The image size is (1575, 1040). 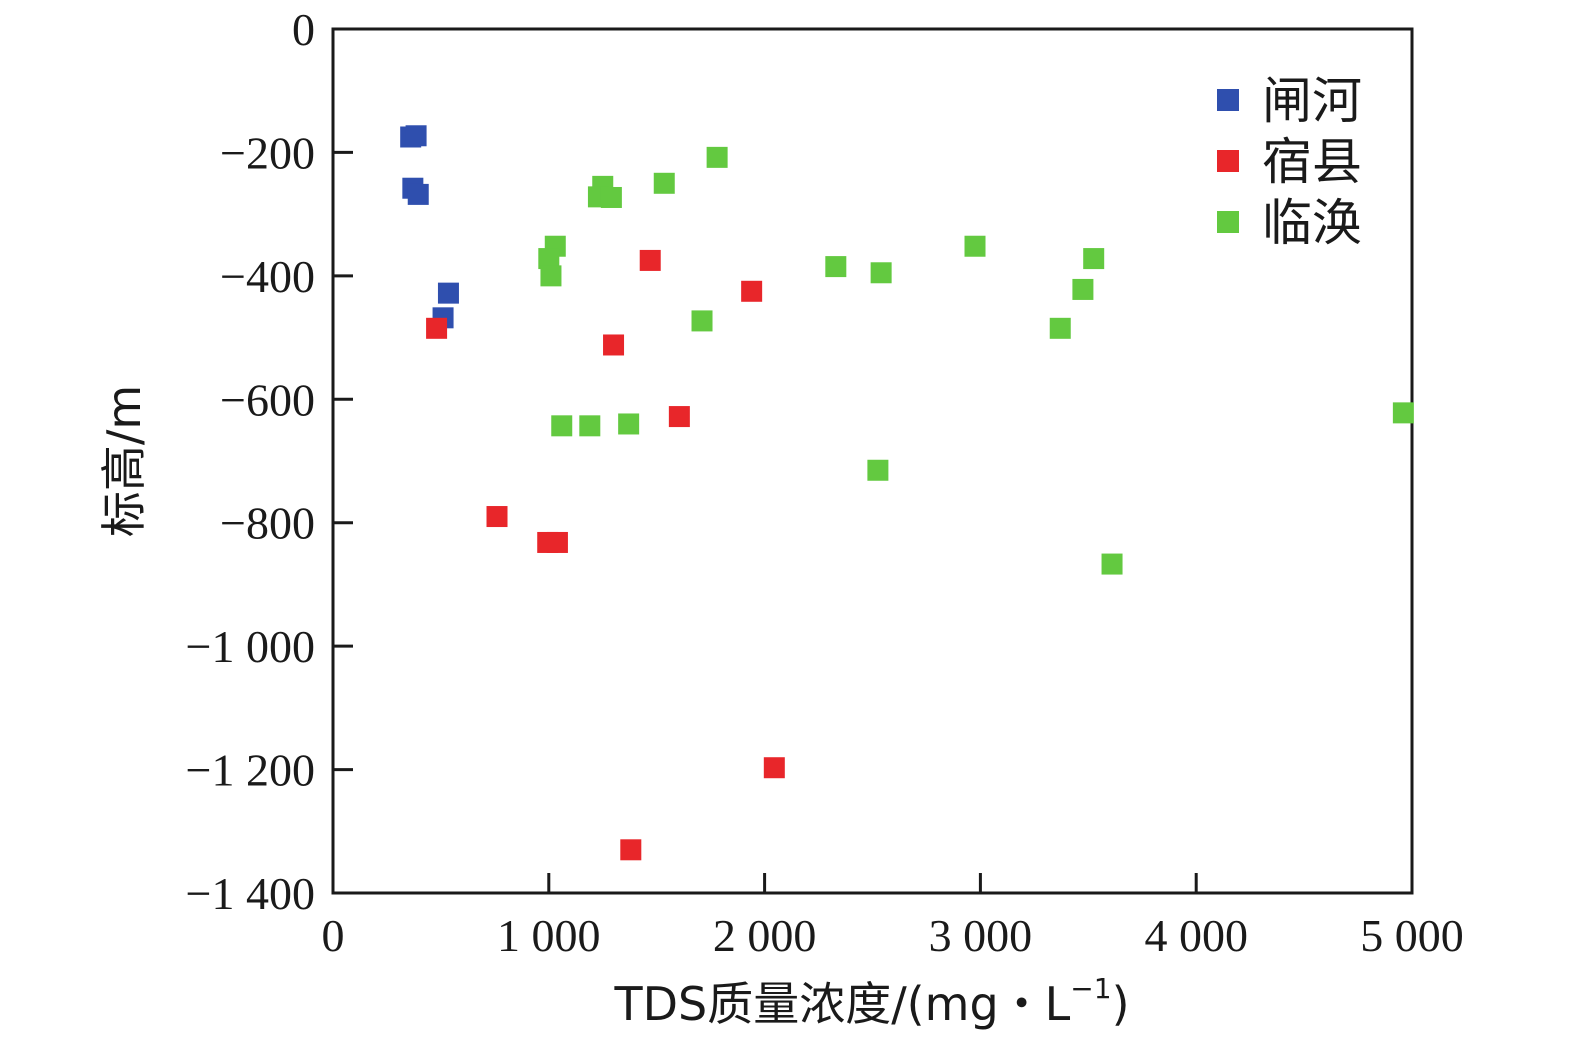 I want to click on y-axis-title: 标高/m, so click(x=124, y=461).